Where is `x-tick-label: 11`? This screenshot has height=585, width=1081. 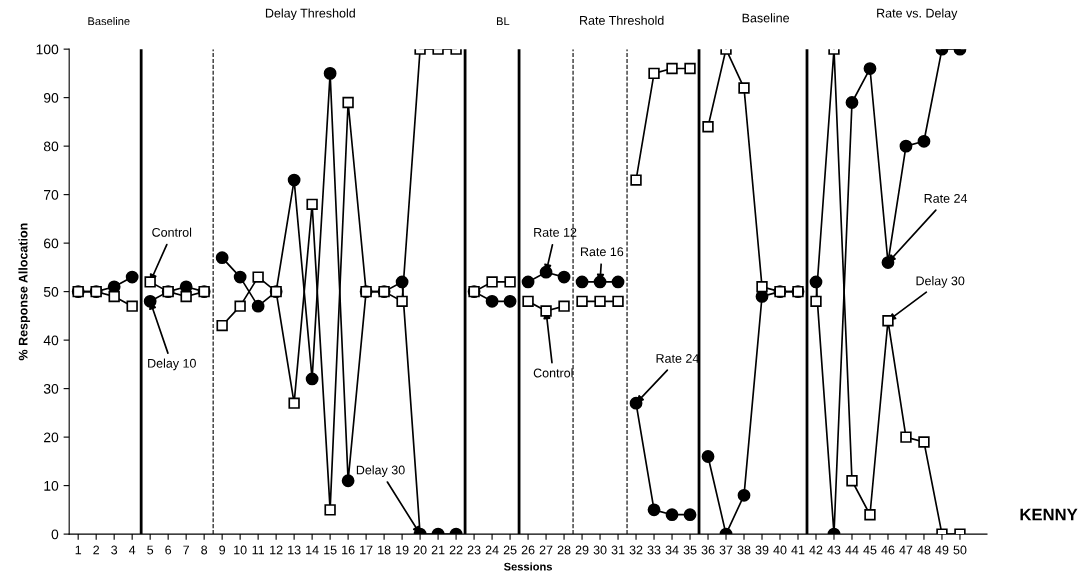 x-tick-label: 11 is located at coordinates (258, 550).